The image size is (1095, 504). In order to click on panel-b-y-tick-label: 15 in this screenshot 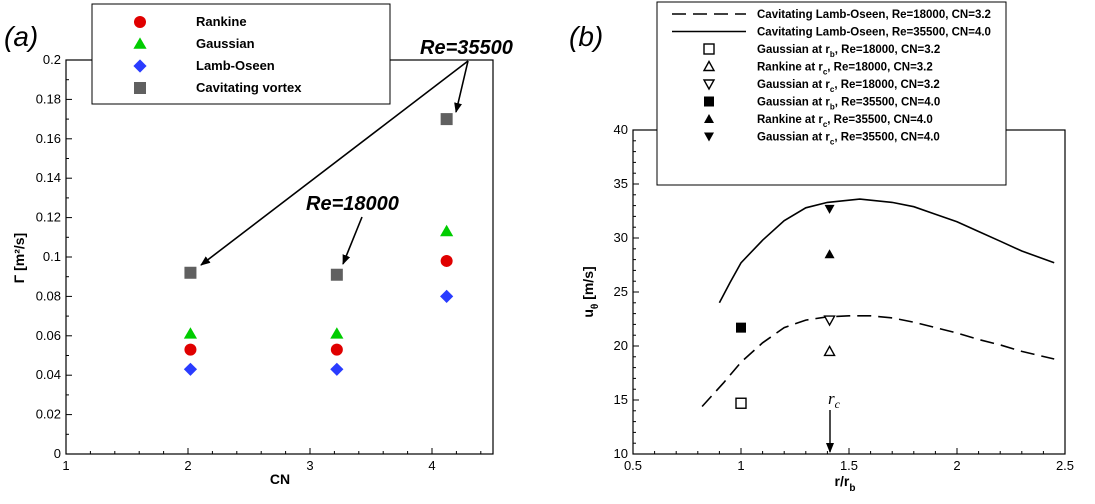, I will do `click(621, 399)`.